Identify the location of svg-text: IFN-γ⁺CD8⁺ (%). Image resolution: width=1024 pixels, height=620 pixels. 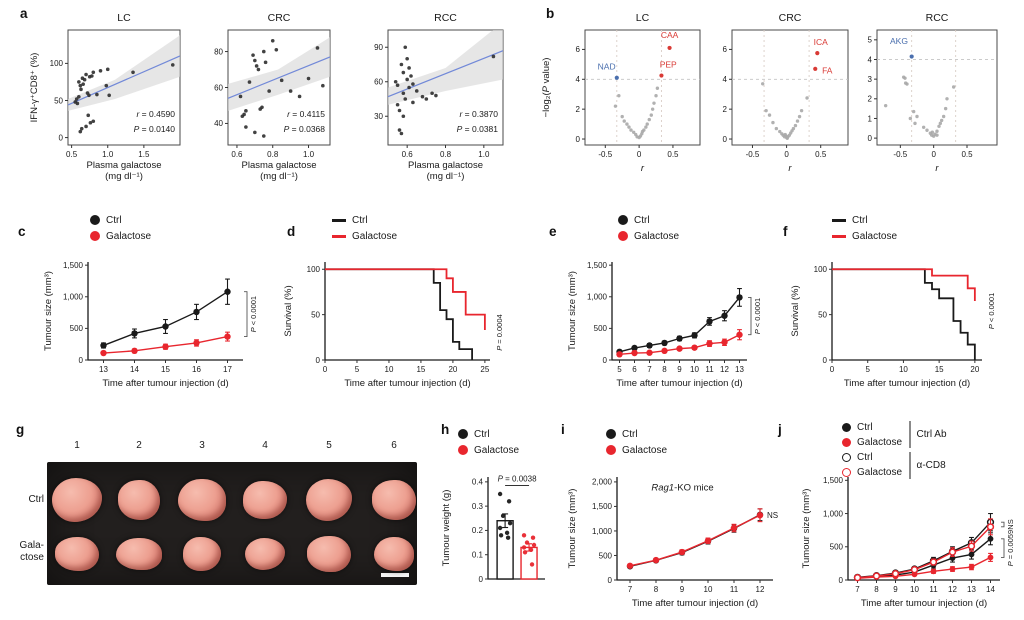
(34, 88).